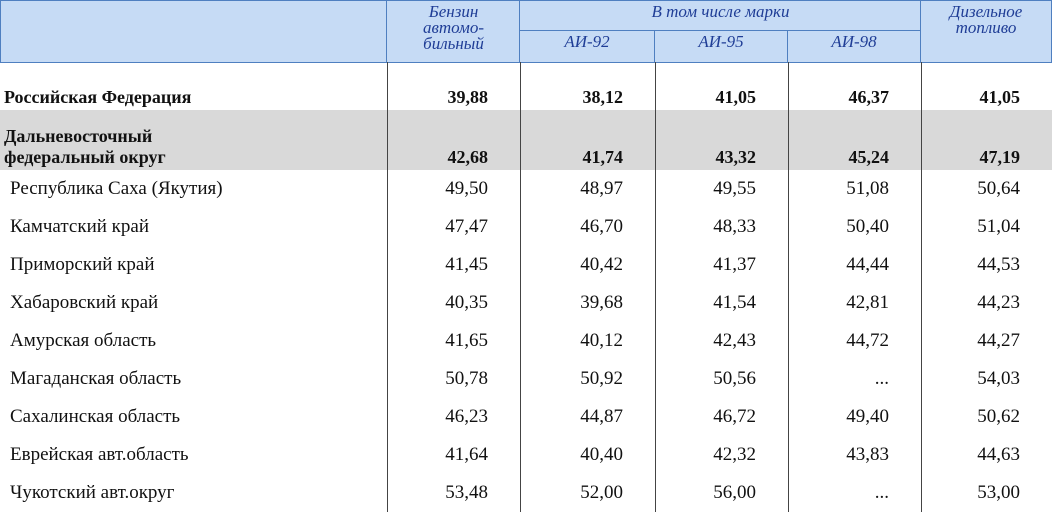 The image size is (1052, 512). What do you see at coordinates (734, 264) in the screenshot?
I see `price-value: 41,37` at bounding box center [734, 264].